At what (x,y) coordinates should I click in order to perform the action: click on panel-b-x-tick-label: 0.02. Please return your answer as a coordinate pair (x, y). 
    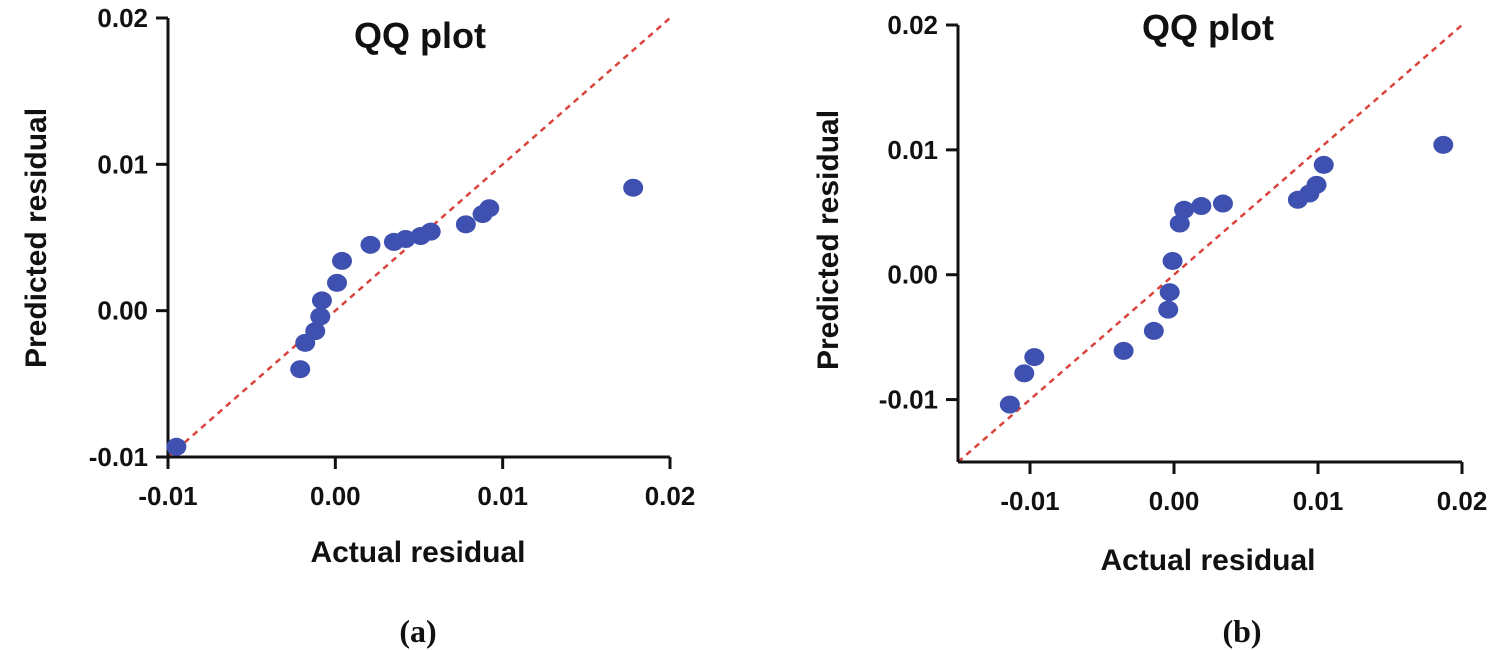
    Looking at the image, I should click on (1462, 501).